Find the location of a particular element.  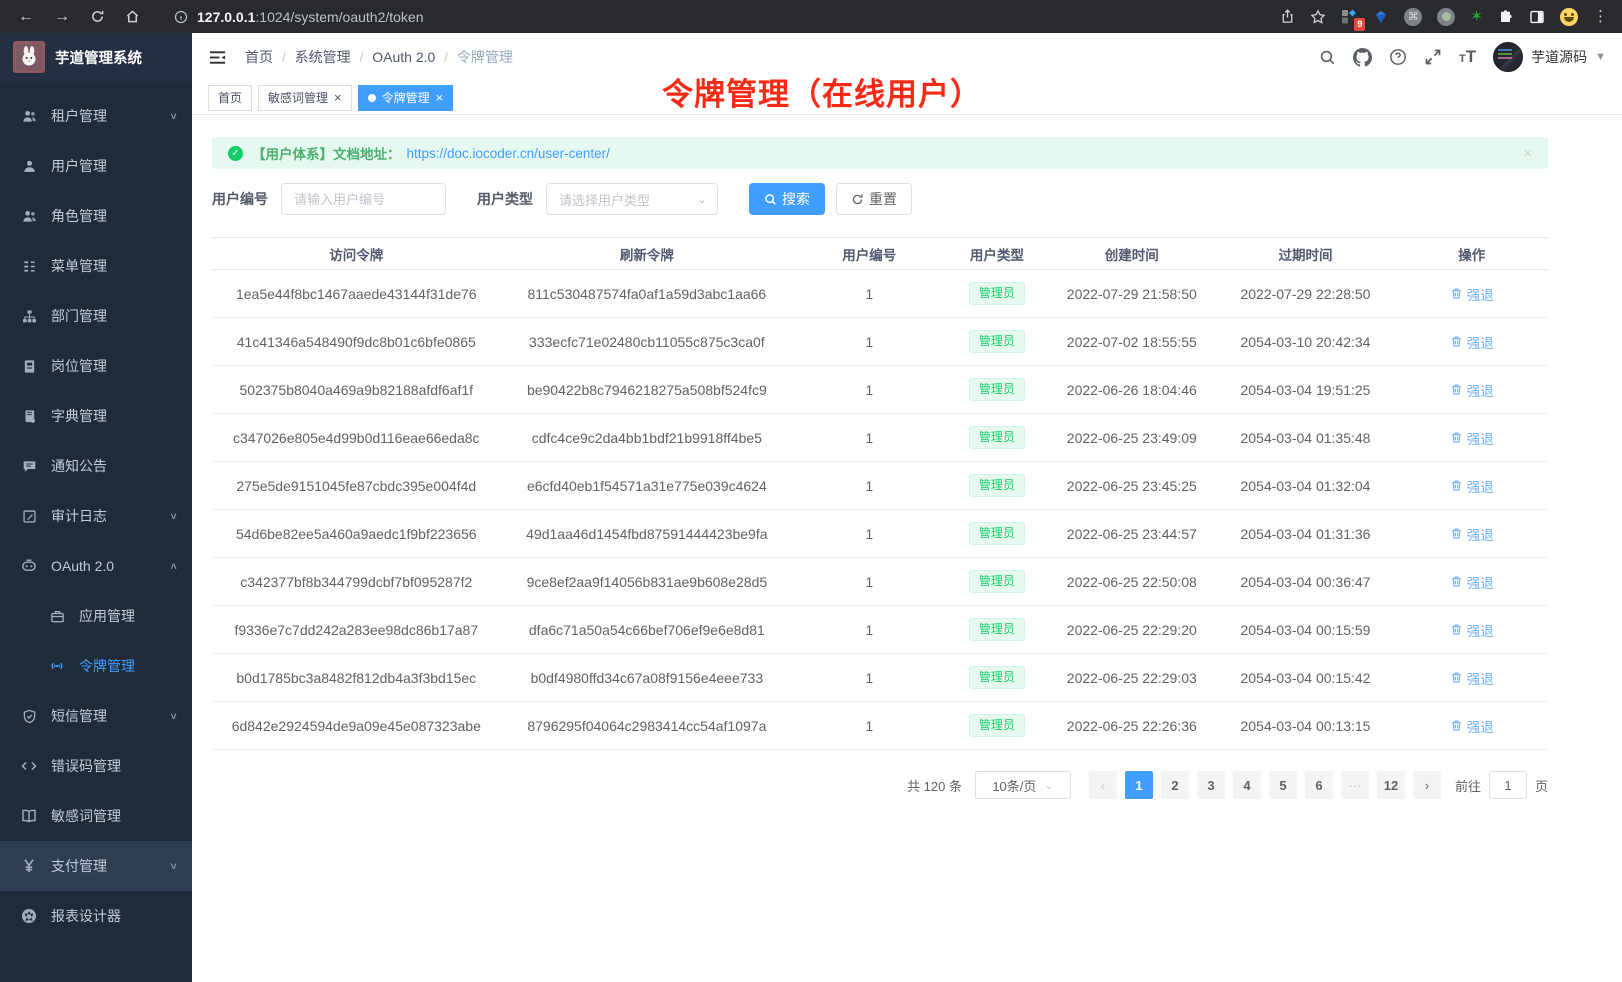

sidebar-item-label: 支付管理 is located at coordinates (79, 866).